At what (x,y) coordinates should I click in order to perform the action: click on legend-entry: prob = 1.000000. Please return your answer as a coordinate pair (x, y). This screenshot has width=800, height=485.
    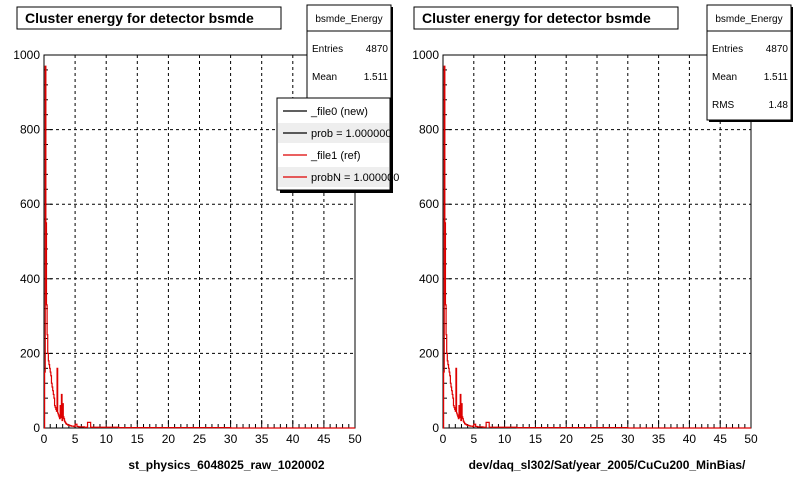
    Looking at the image, I should click on (351, 134).